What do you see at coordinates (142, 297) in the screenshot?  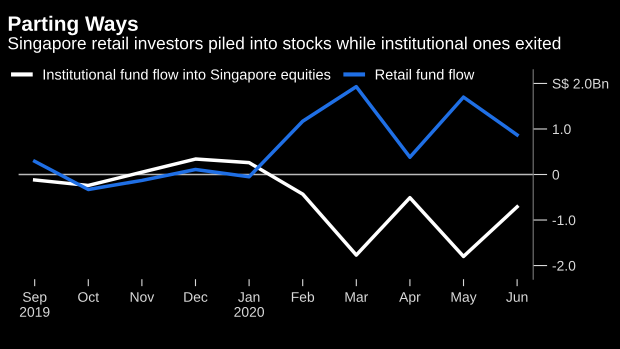 I see `x-tick-label: Nov` at bounding box center [142, 297].